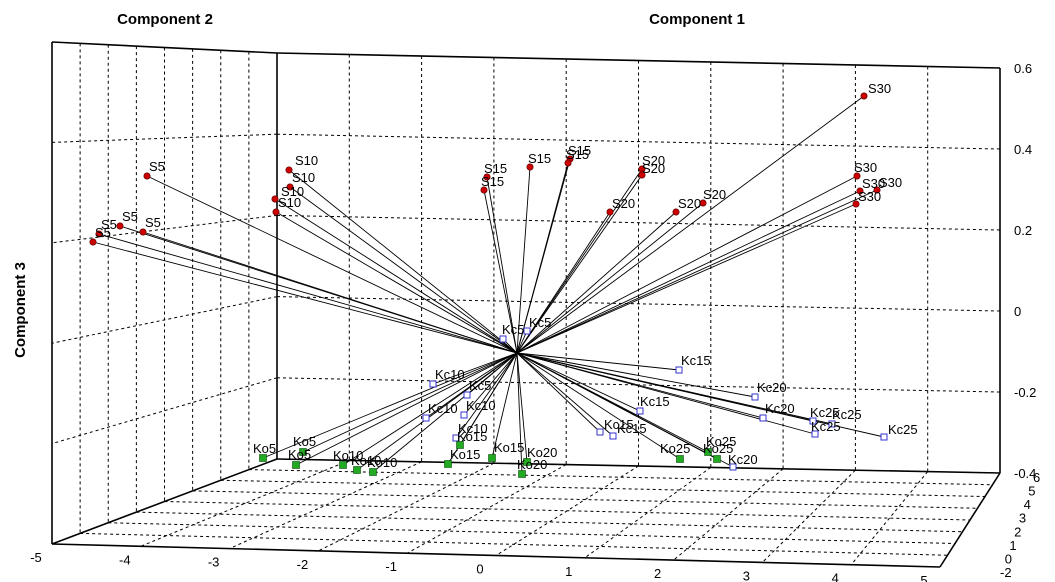 Image resolution: width=1055 pixels, height=582 pixels. What do you see at coordinates (1025, 392) in the screenshot?
I see `tick-label-z: -0.2` at bounding box center [1025, 392].